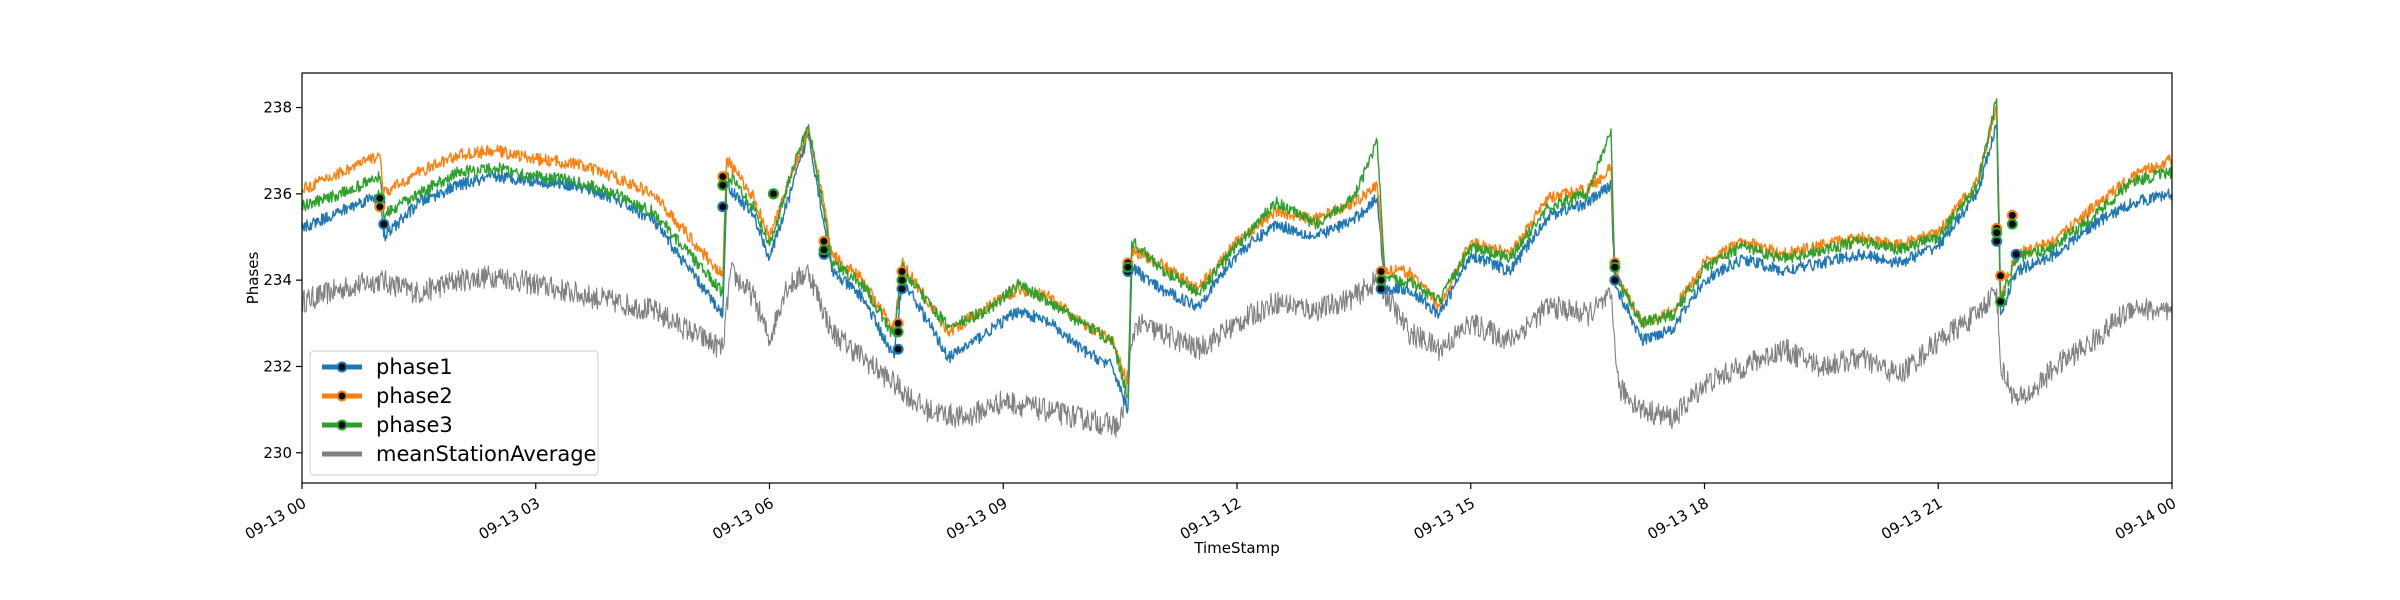 The image size is (2400, 600). What do you see at coordinates (486, 454) in the screenshot?
I see `legend-label-meanStationAverage: meanStationAverage` at bounding box center [486, 454].